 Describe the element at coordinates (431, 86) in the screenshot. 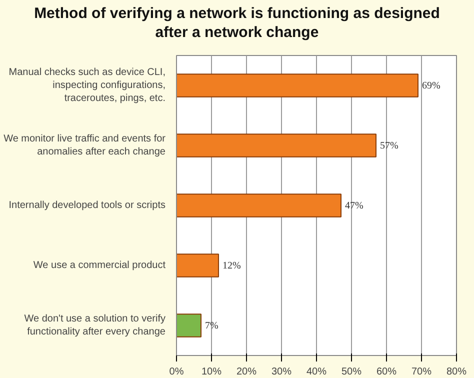

I see `data-label: 69%` at that location.